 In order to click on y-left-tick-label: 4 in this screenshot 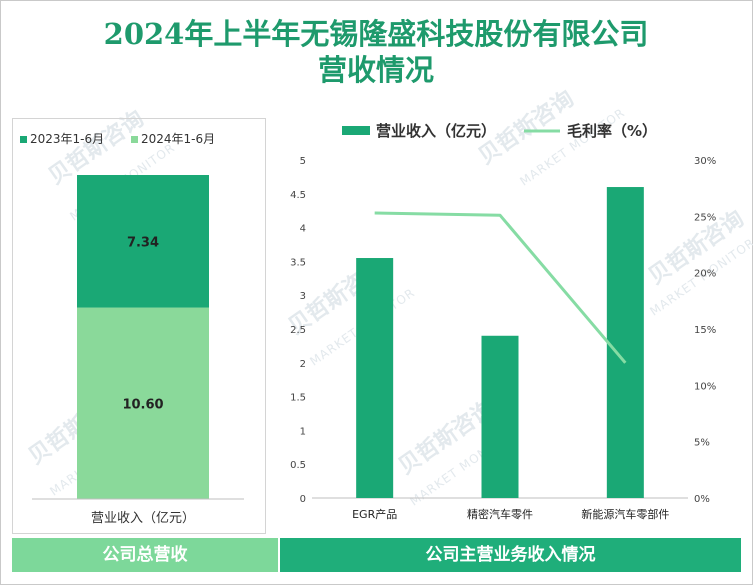, I will do `click(303, 229)`.